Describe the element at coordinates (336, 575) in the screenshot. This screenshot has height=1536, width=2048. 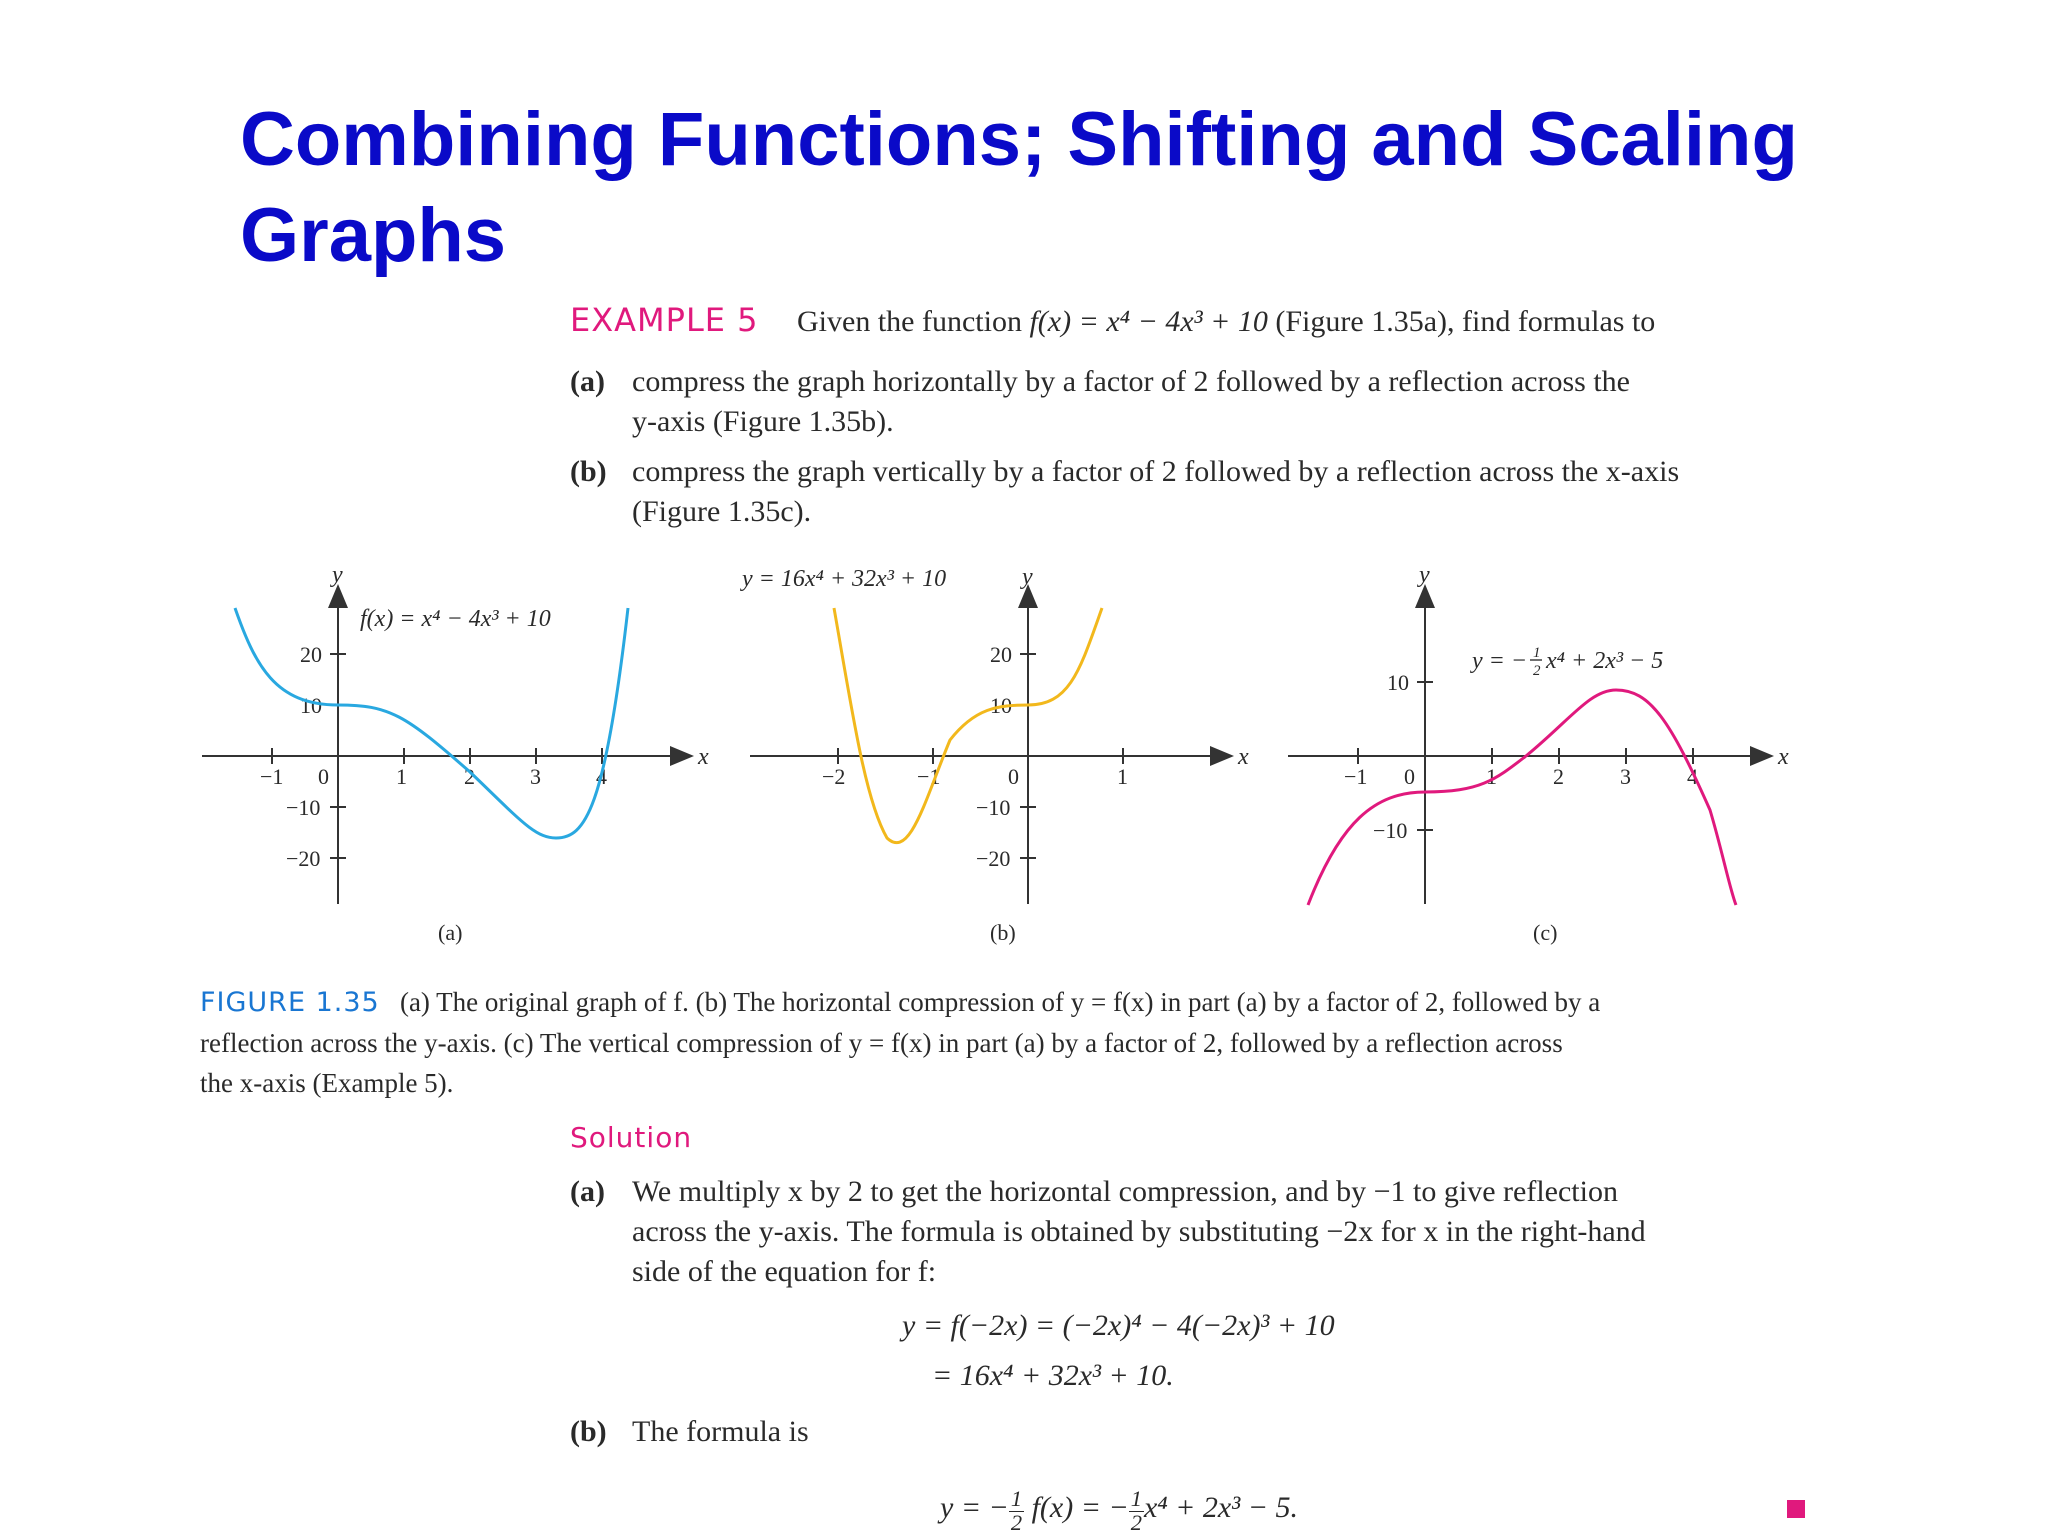
I see `panel-a-y-label: y` at that location.